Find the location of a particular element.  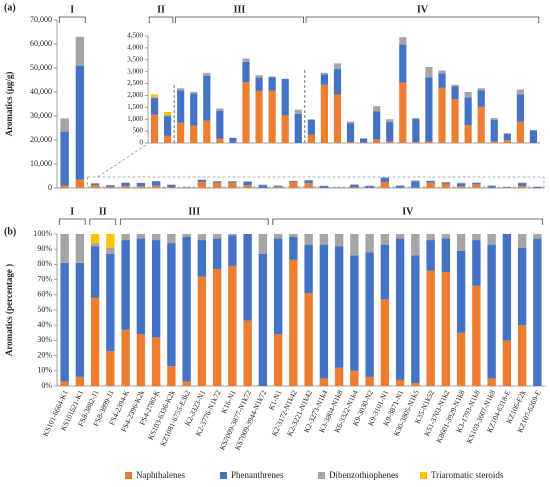

legend-label: Dibenzothiophenes is located at coordinates (364, 475).